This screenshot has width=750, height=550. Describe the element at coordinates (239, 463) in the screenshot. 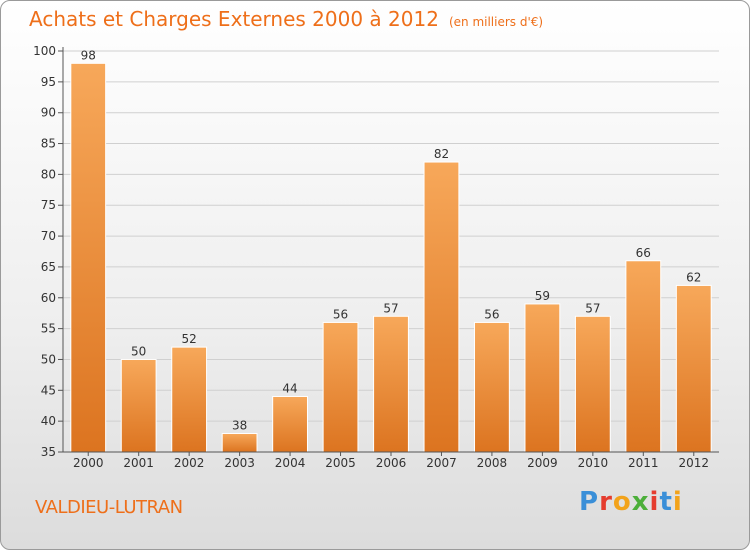

I see `x-tick-label: 2003` at that location.